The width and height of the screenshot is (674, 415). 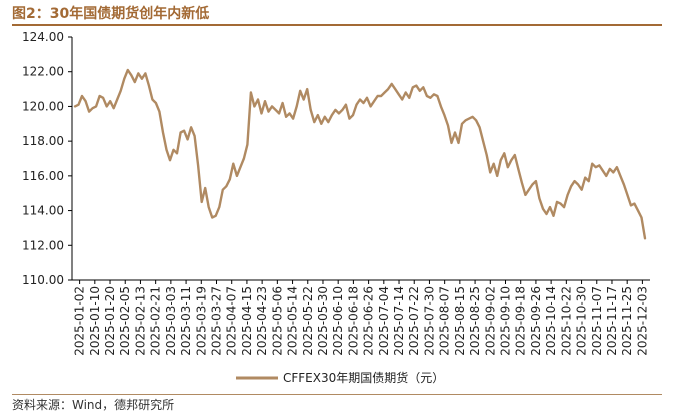 What do you see at coordinates (475, 321) in the screenshot?
I see `x-tick-label: 2025-08-25` at bounding box center [475, 321].